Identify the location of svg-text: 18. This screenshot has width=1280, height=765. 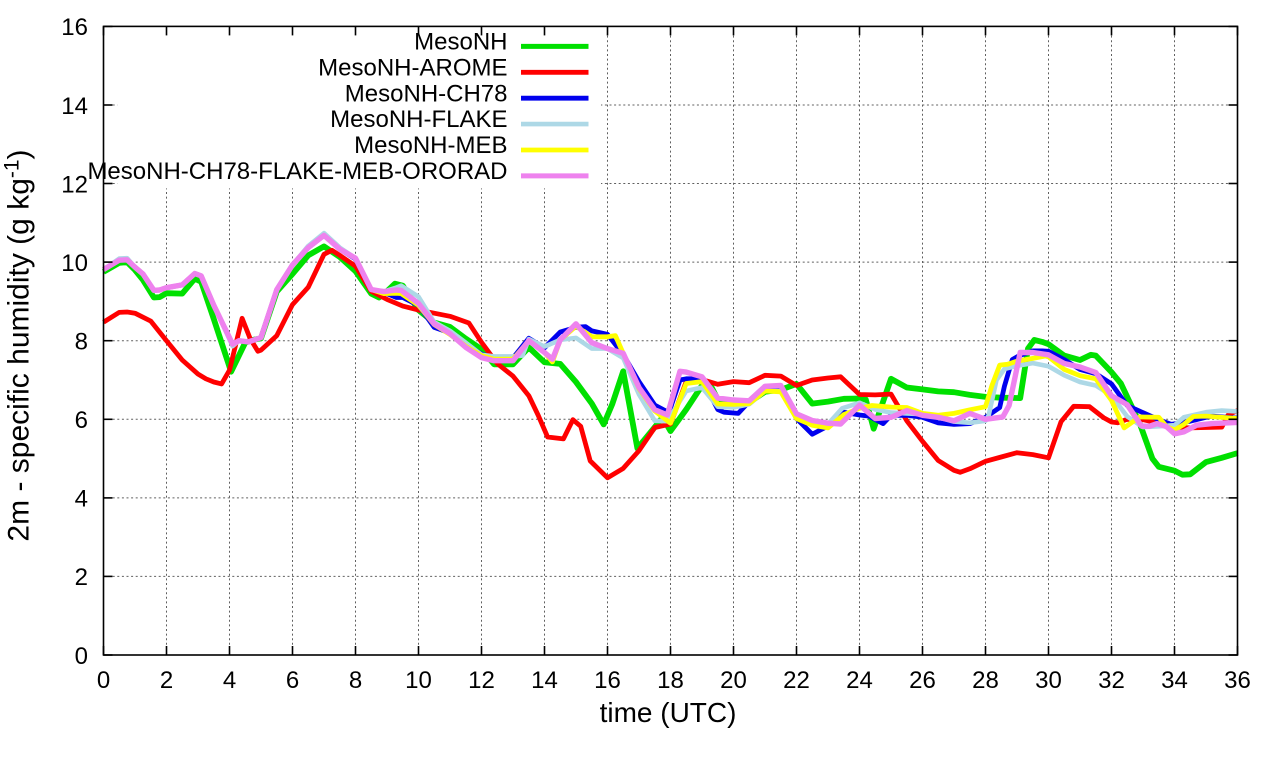
(670, 680).